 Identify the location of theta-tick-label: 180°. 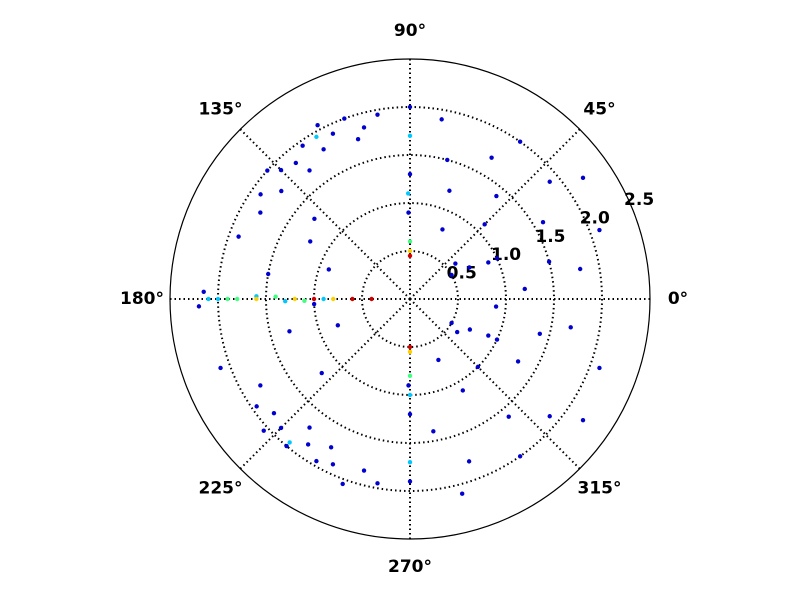
(142, 299).